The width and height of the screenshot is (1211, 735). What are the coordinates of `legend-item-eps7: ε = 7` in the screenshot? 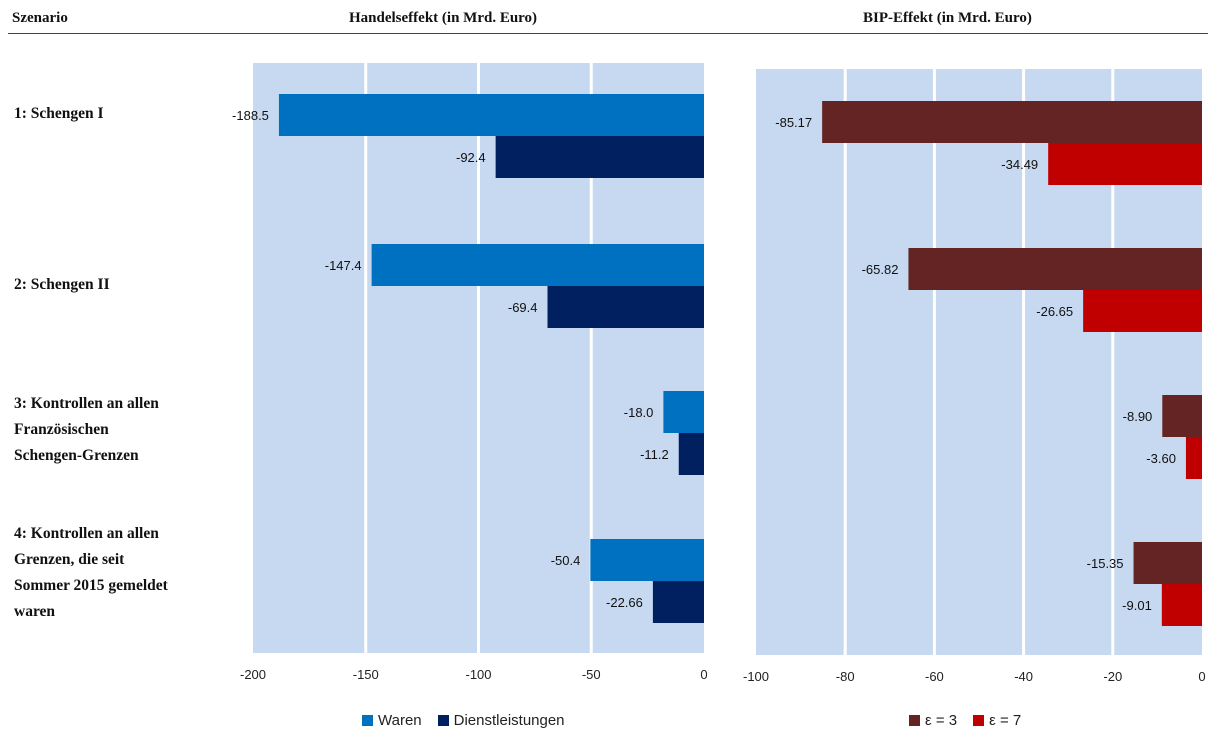 It's located at (997, 720).